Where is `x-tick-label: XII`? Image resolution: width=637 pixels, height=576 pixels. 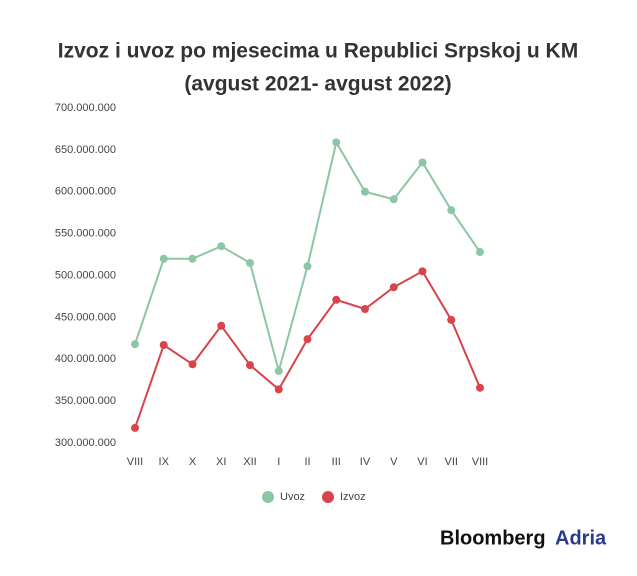
x-tick-label: XII is located at coordinates (249, 462).